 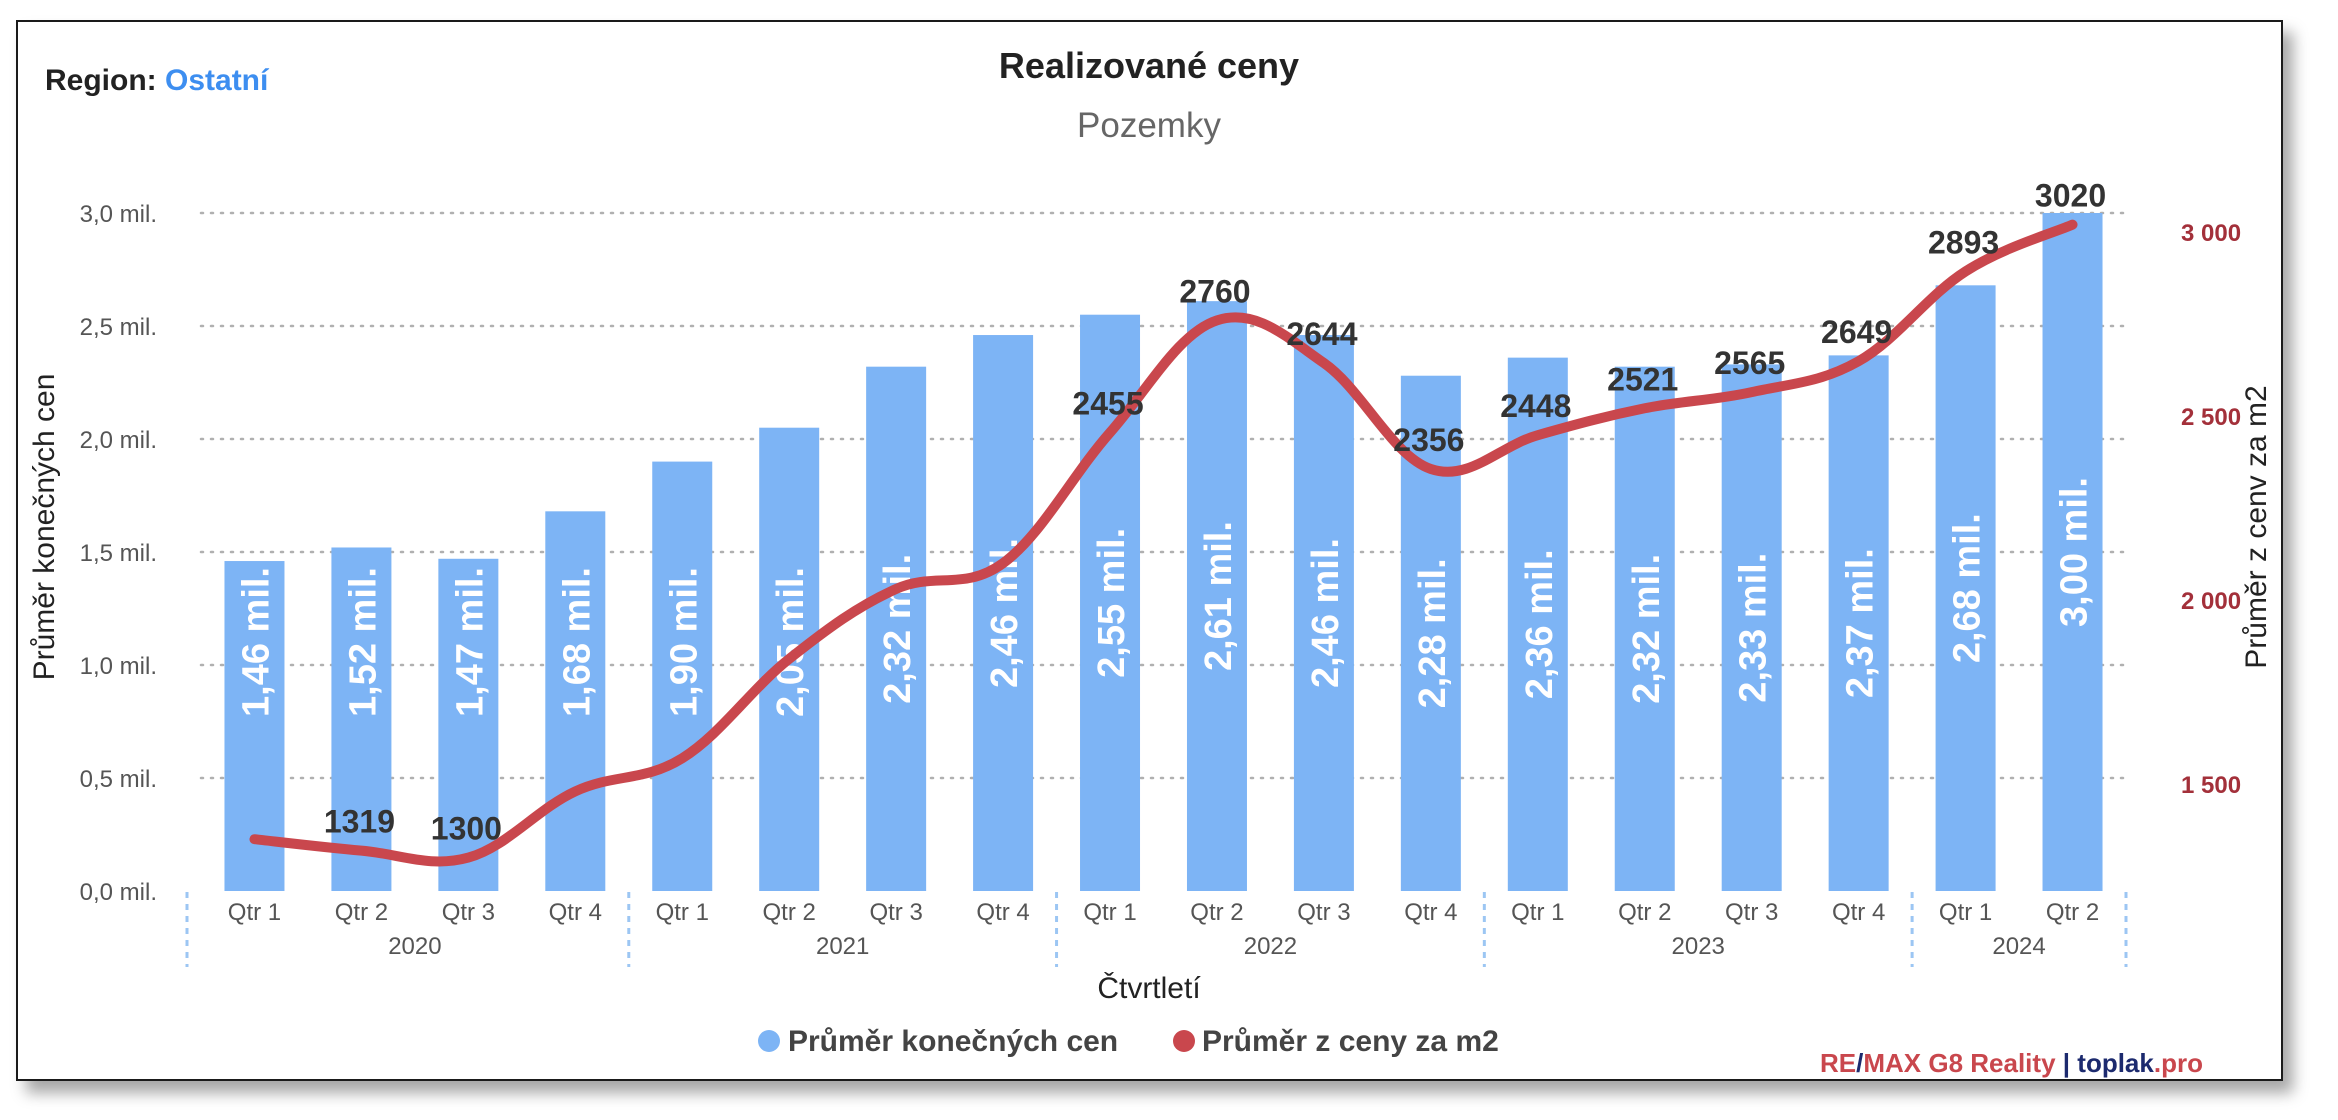 What do you see at coordinates (1149, 65) in the screenshot?
I see `chart-title: Realizované ceny` at bounding box center [1149, 65].